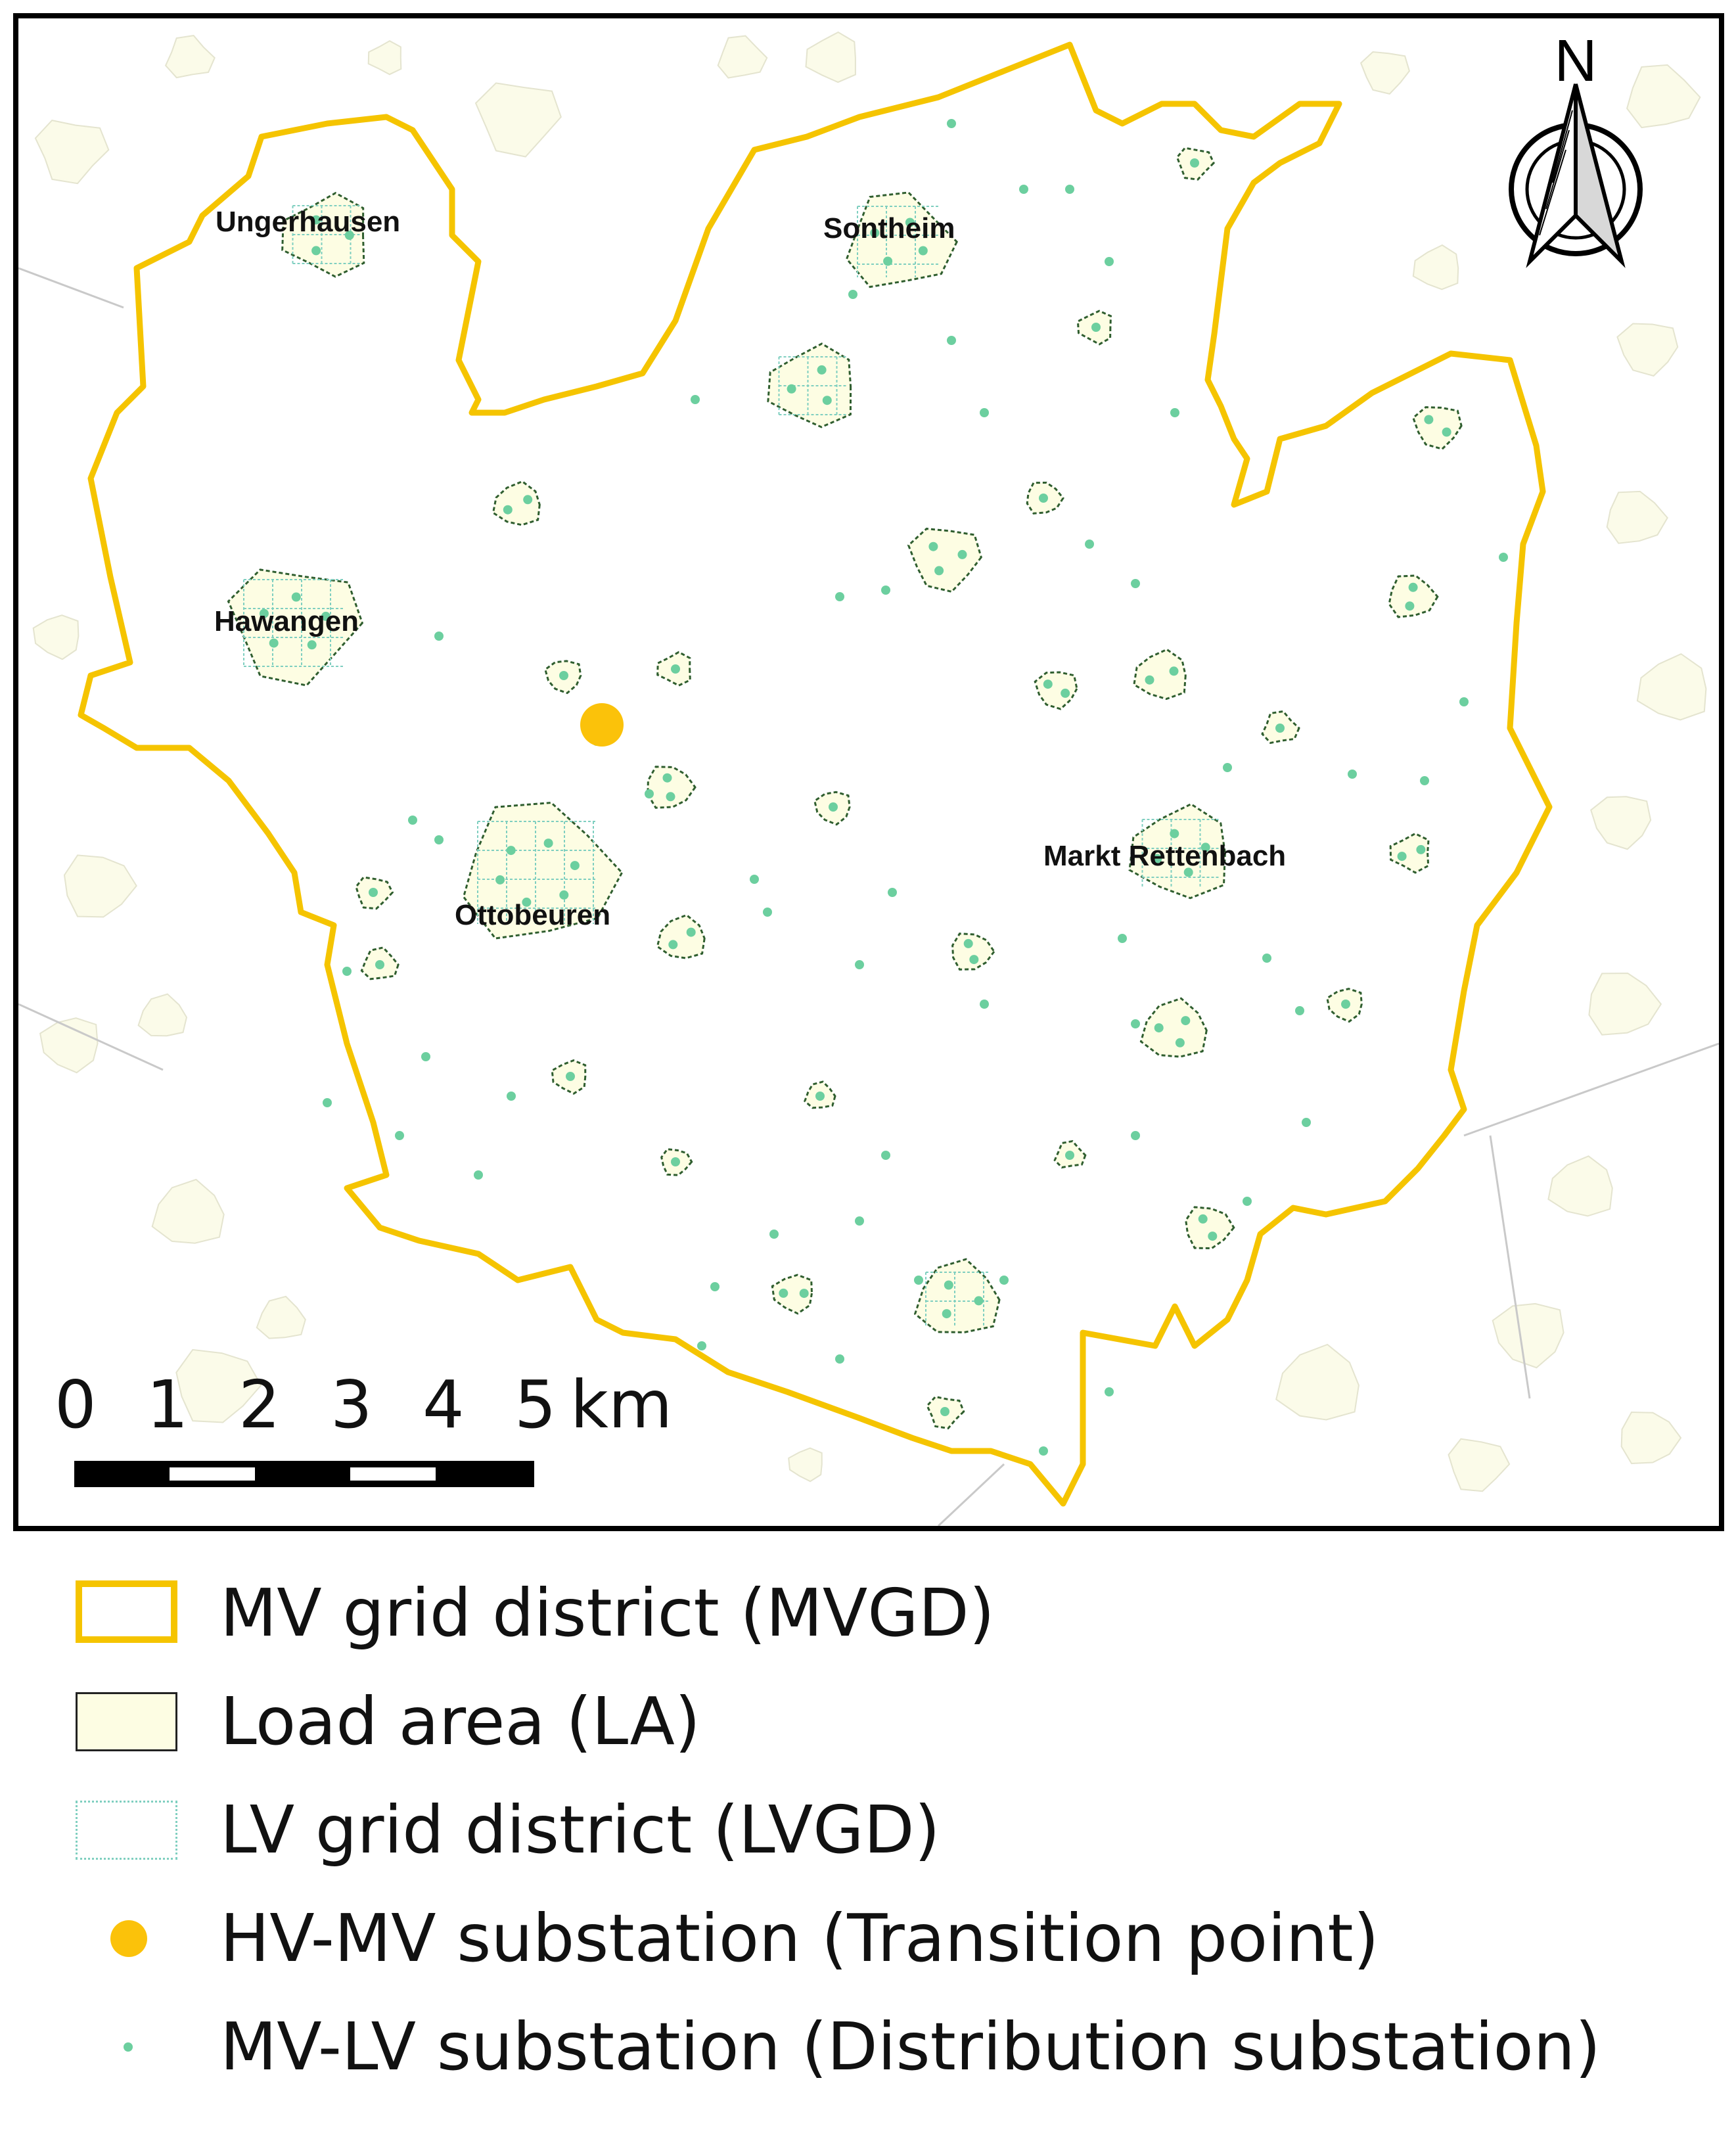  I want to click on scale-tick-2: 2, so click(260, 1404).